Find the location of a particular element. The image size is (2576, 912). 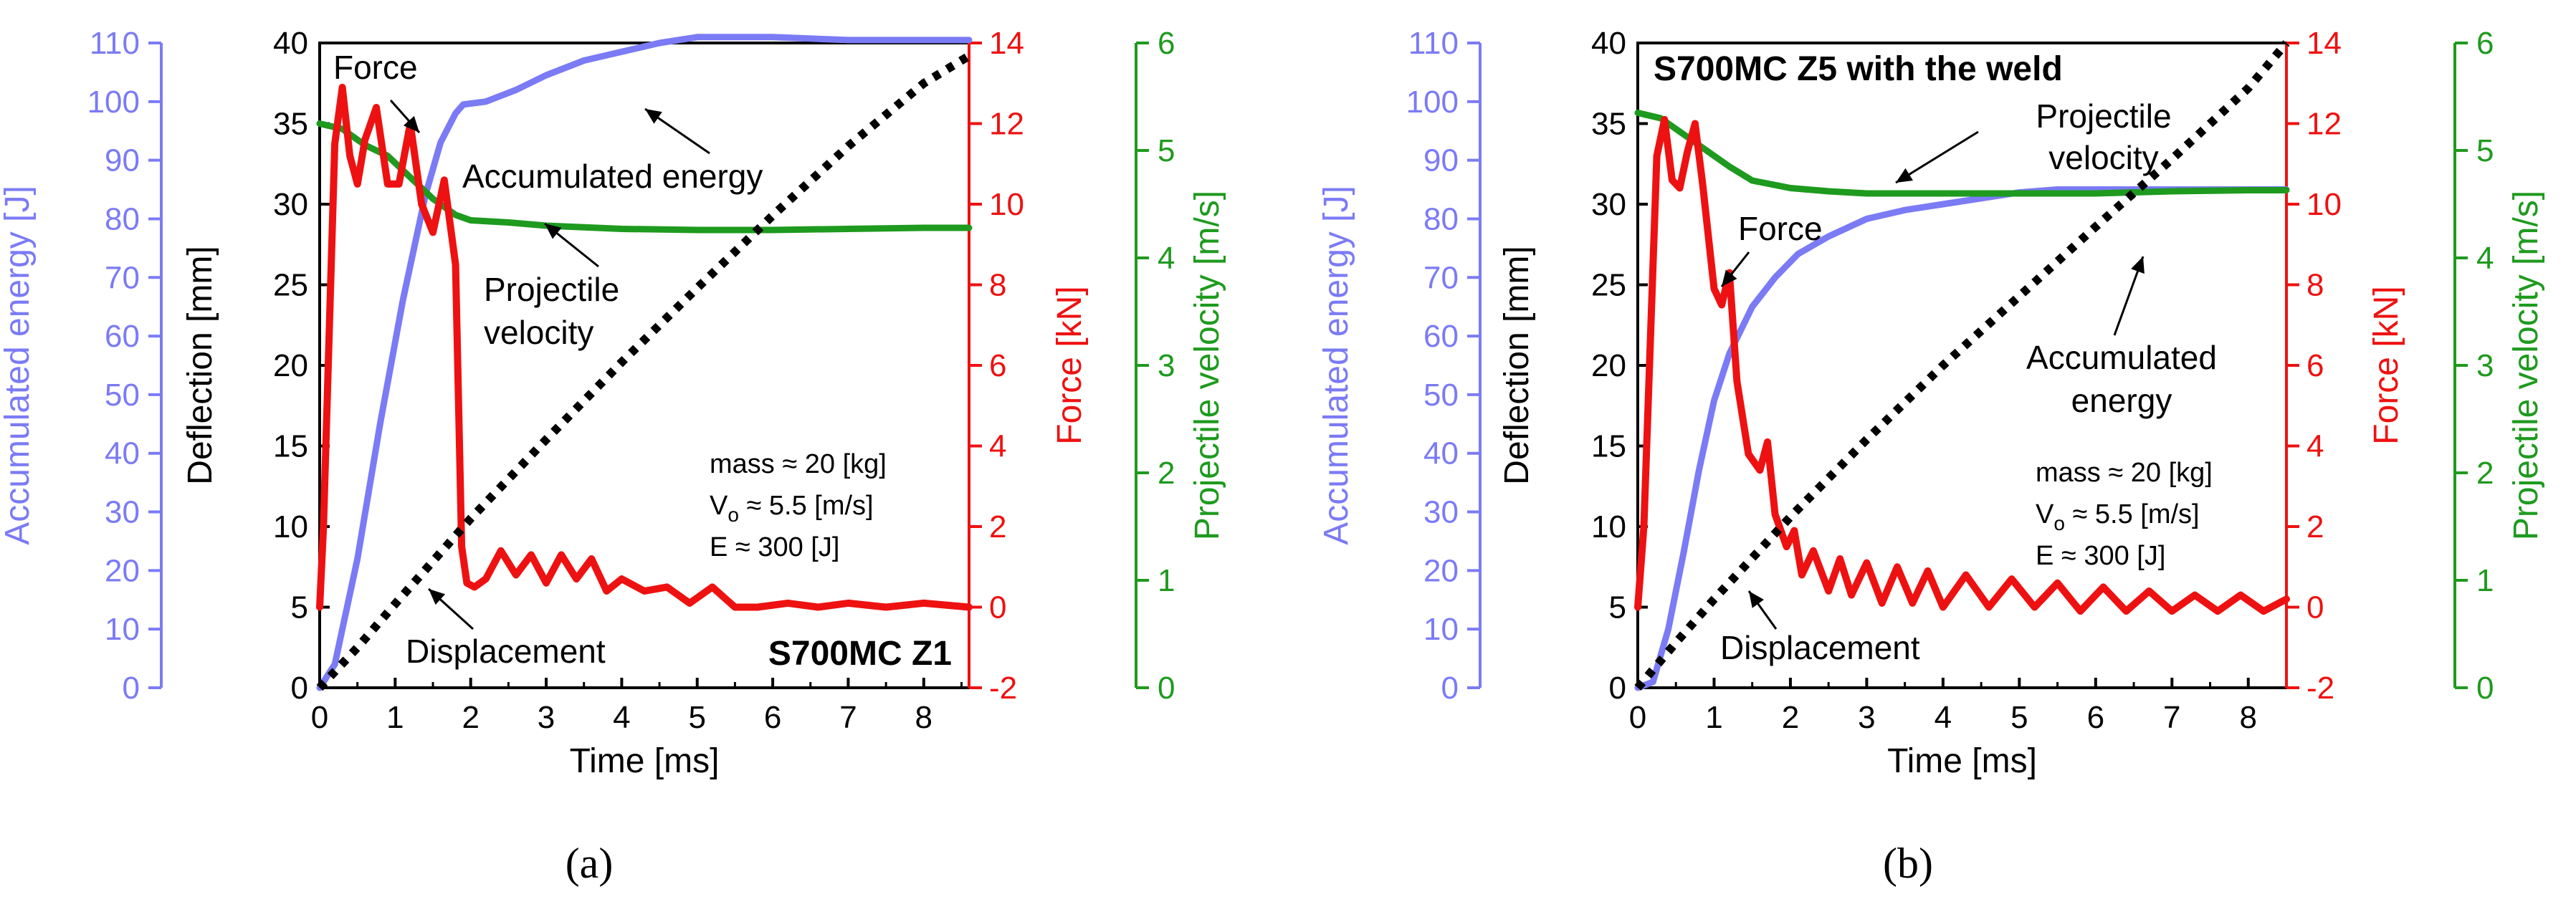

energy-tick-label: 20 is located at coordinates (1441, 570).